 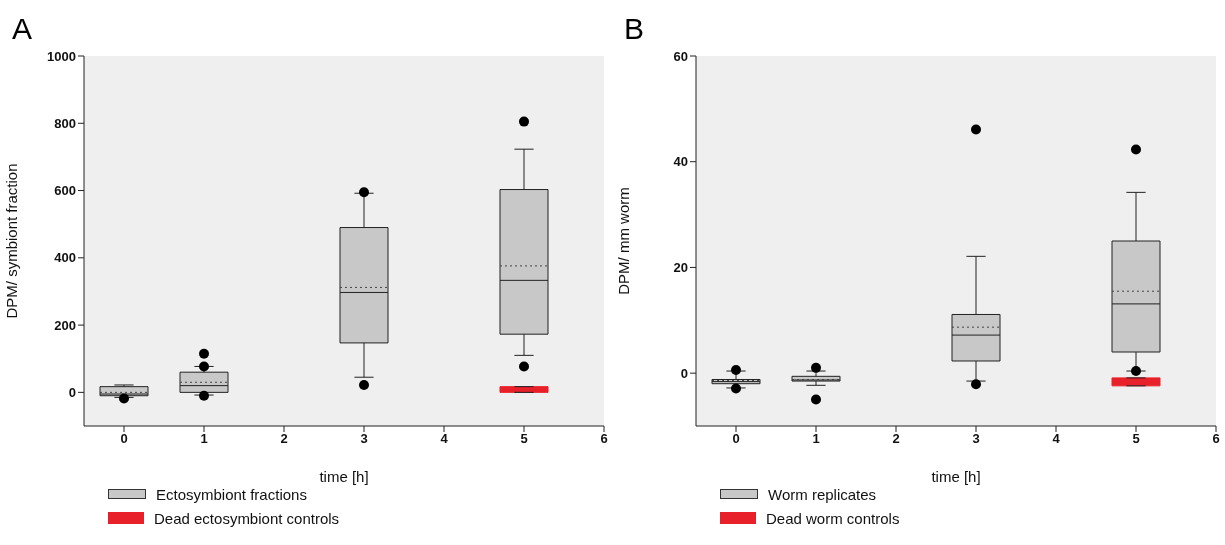 I want to click on y-tick-label: 800, so click(x=65, y=123).